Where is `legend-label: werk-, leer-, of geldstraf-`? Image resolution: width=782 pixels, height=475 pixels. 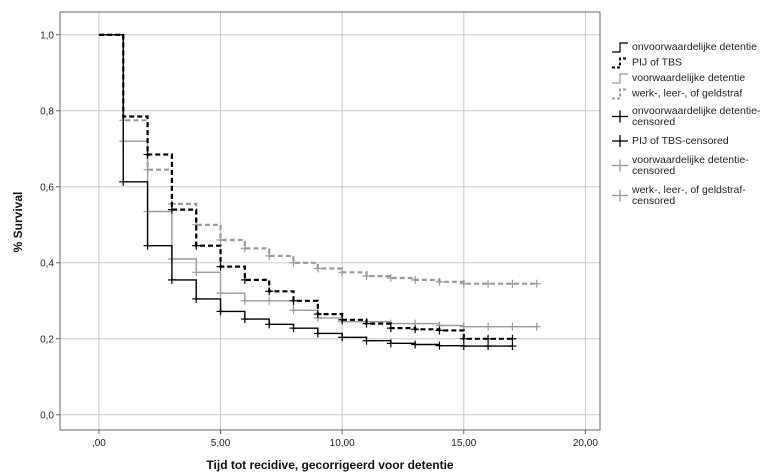
legend-label: werk-, leer-, of geldstraf- is located at coordinates (688, 190).